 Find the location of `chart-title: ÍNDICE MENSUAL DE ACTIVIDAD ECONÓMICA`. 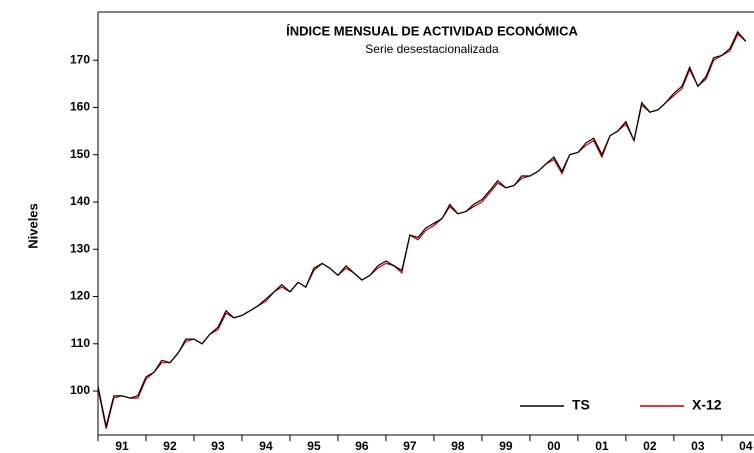

chart-title: ÍNDICE MENSUAL DE ACTIVIDAD ECONÓMICA is located at coordinates (432, 30).